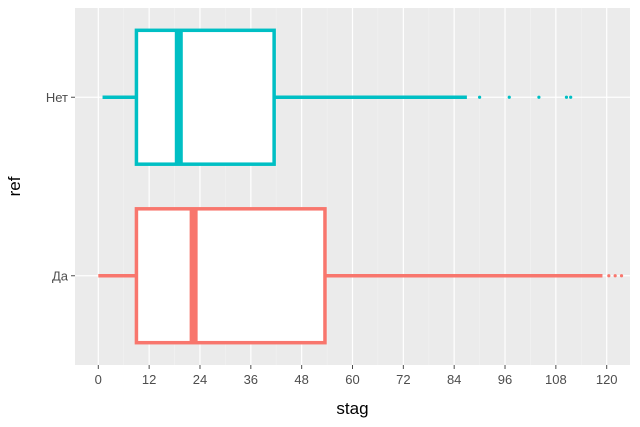 This screenshot has height=427, width=640. I want to click on y-tick-label: Нет, so click(57, 97).